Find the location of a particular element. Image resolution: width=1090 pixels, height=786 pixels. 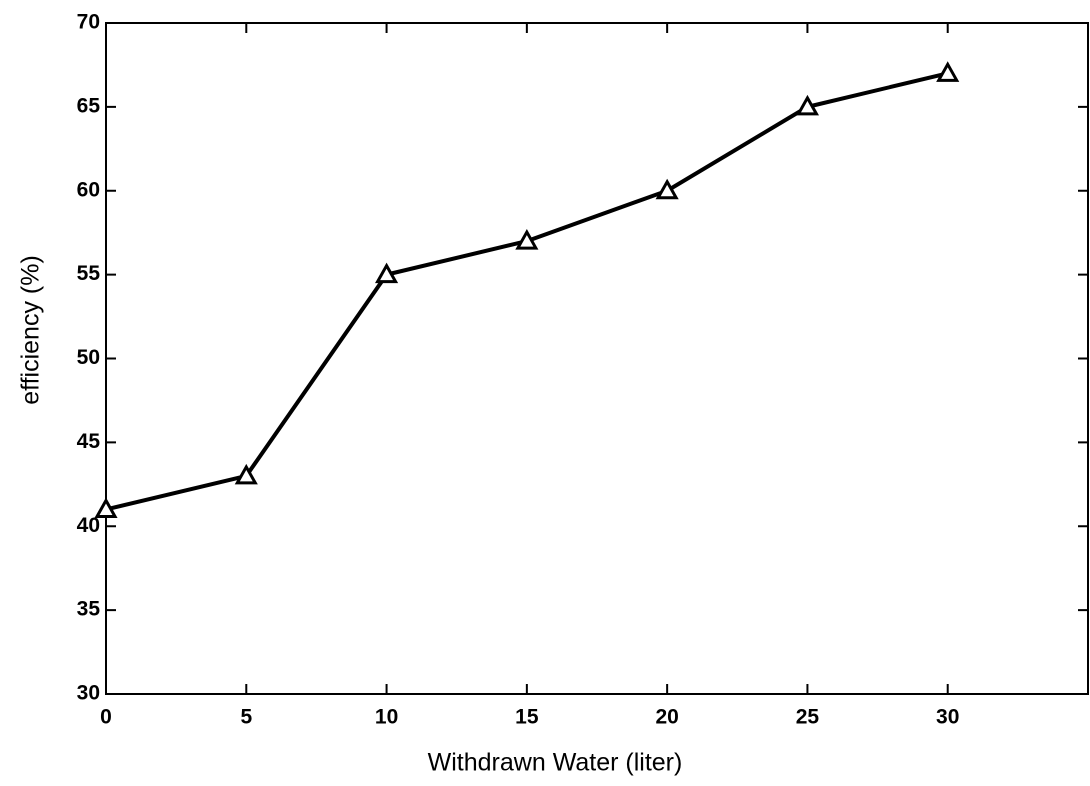

x-tick-label: 5 is located at coordinates (246, 717).